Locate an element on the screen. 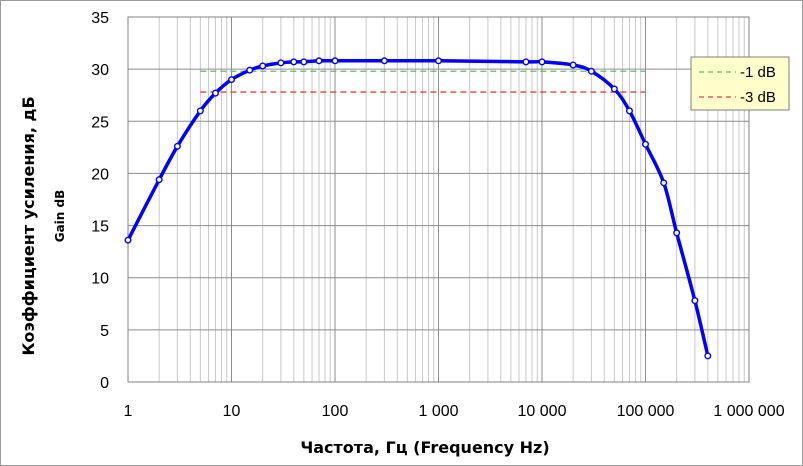 The height and width of the screenshot is (466, 803). legend-label-minus-1db: -1 dB is located at coordinates (758, 72).